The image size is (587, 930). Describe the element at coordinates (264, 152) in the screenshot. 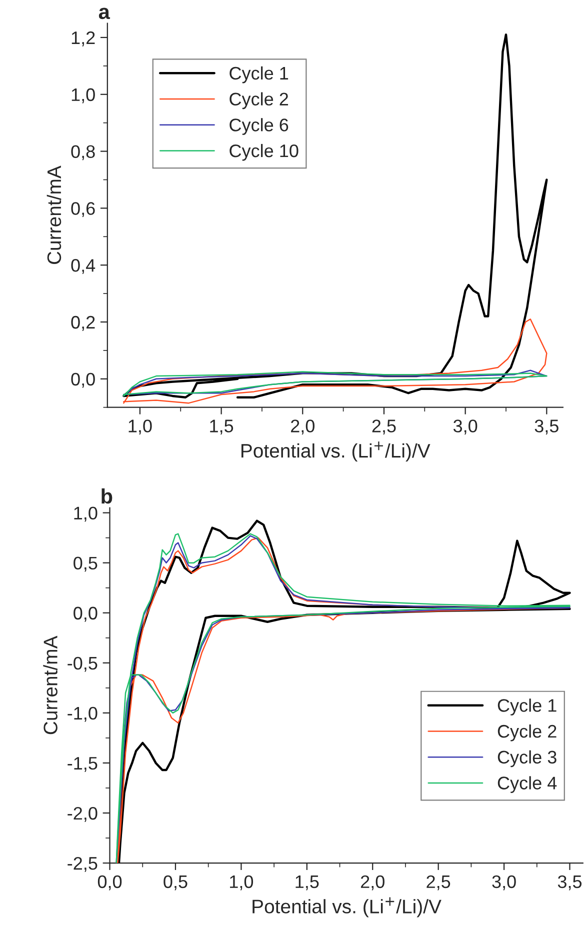

I see `legend-label: Cycle 10` at that location.